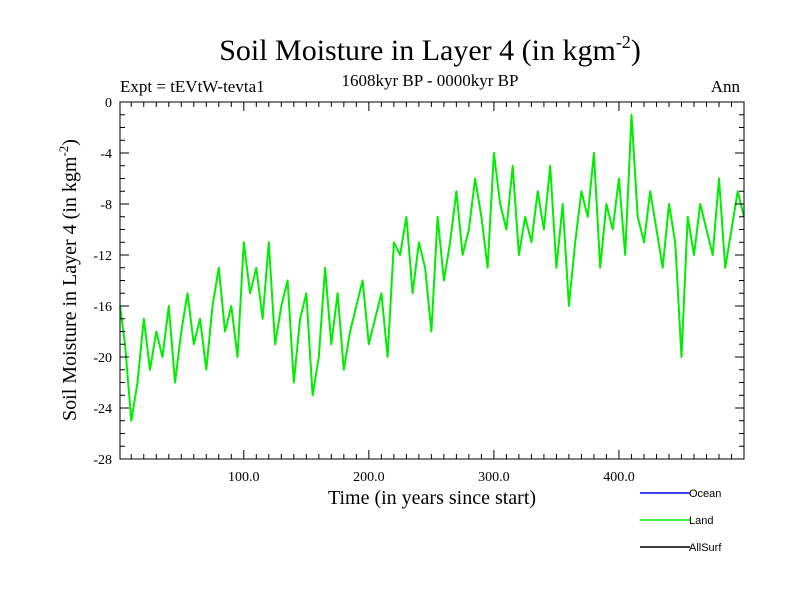  Describe the element at coordinates (192, 86) in the screenshot. I see `experiment-label: Expt = tEVtW-tevta1` at that location.